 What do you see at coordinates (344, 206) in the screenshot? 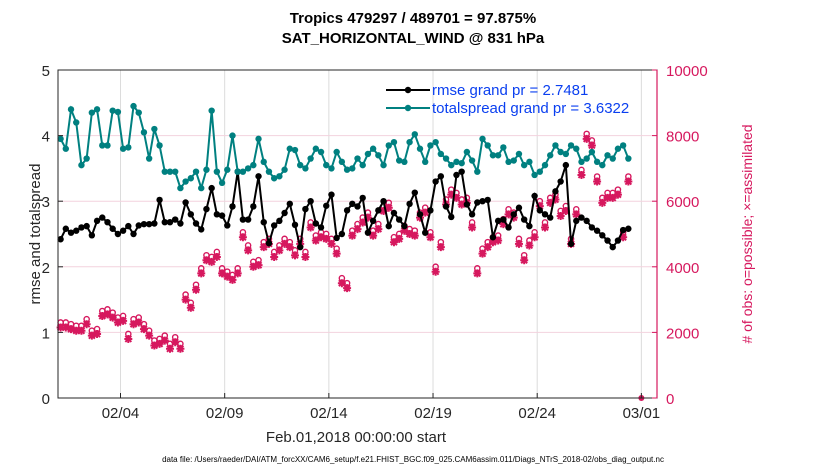
I see `rmse-line` at bounding box center [344, 206].